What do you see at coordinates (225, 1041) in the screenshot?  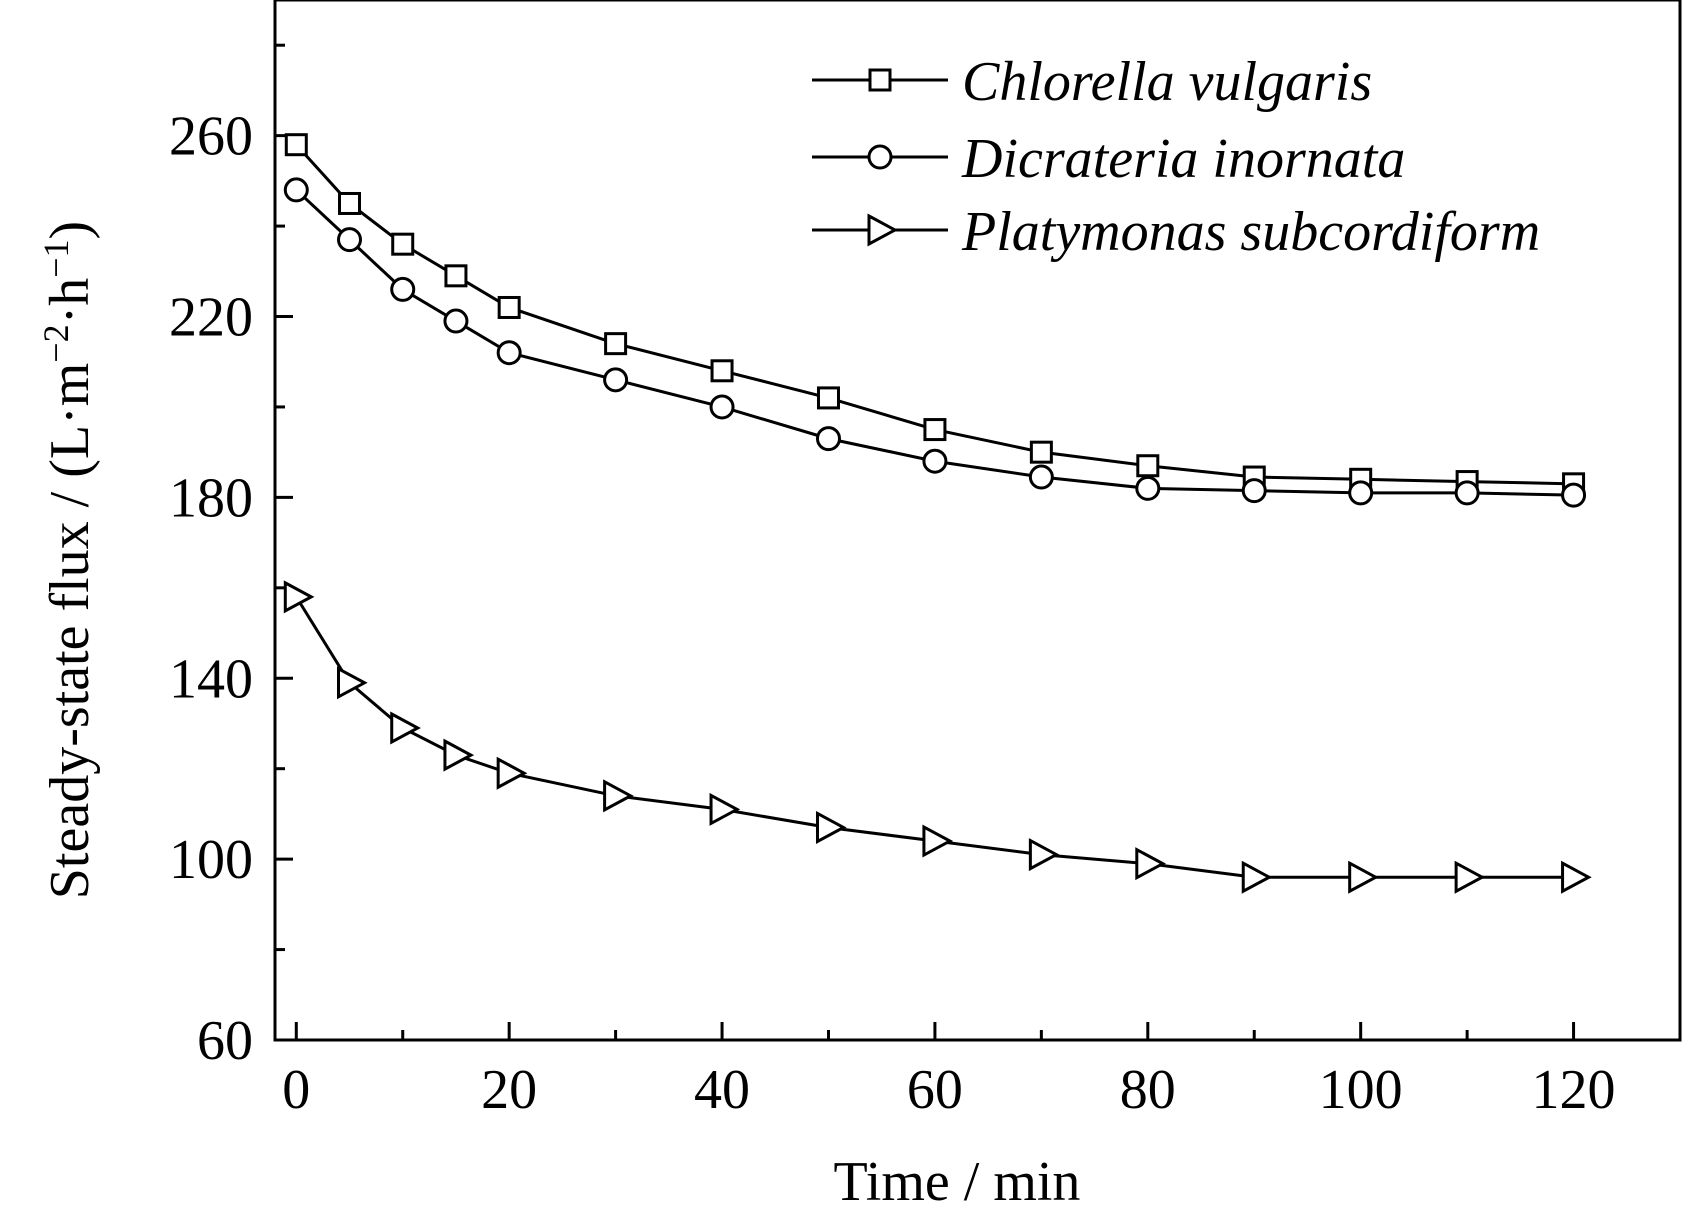 I see `y-tick-label: 60` at bounding box center [225, 1041].